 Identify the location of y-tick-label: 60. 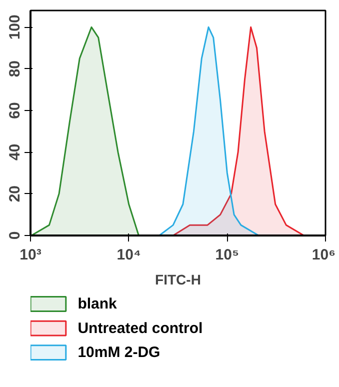
(15, 110).